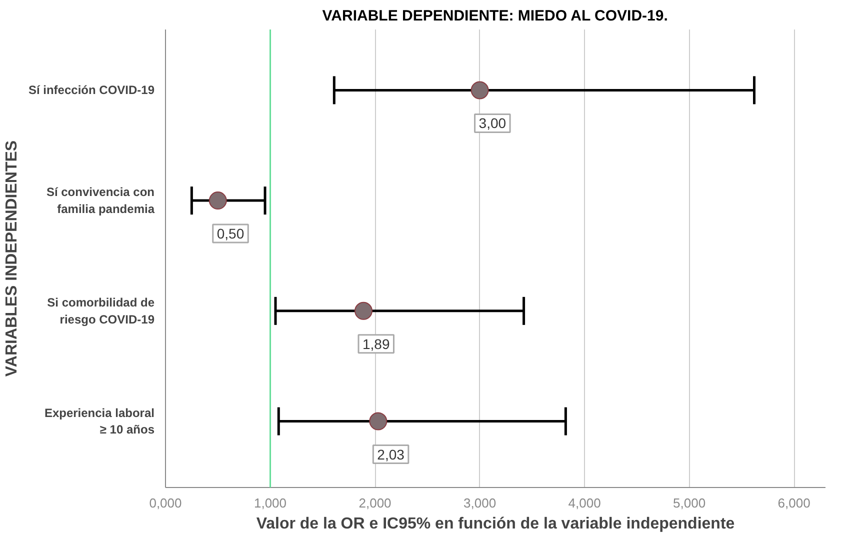 This screenshot has height=540, width=855. Describe the element at coordinates (794, 503) in the screenshot. I see `x-tick-label: 6,000` at that location.